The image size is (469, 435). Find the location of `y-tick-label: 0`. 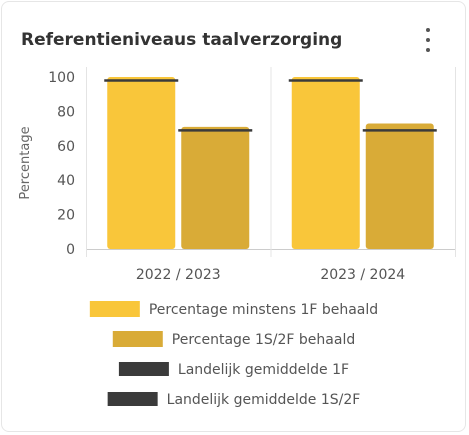

y-tick-label: 0 is located at coordinates (70, 250).